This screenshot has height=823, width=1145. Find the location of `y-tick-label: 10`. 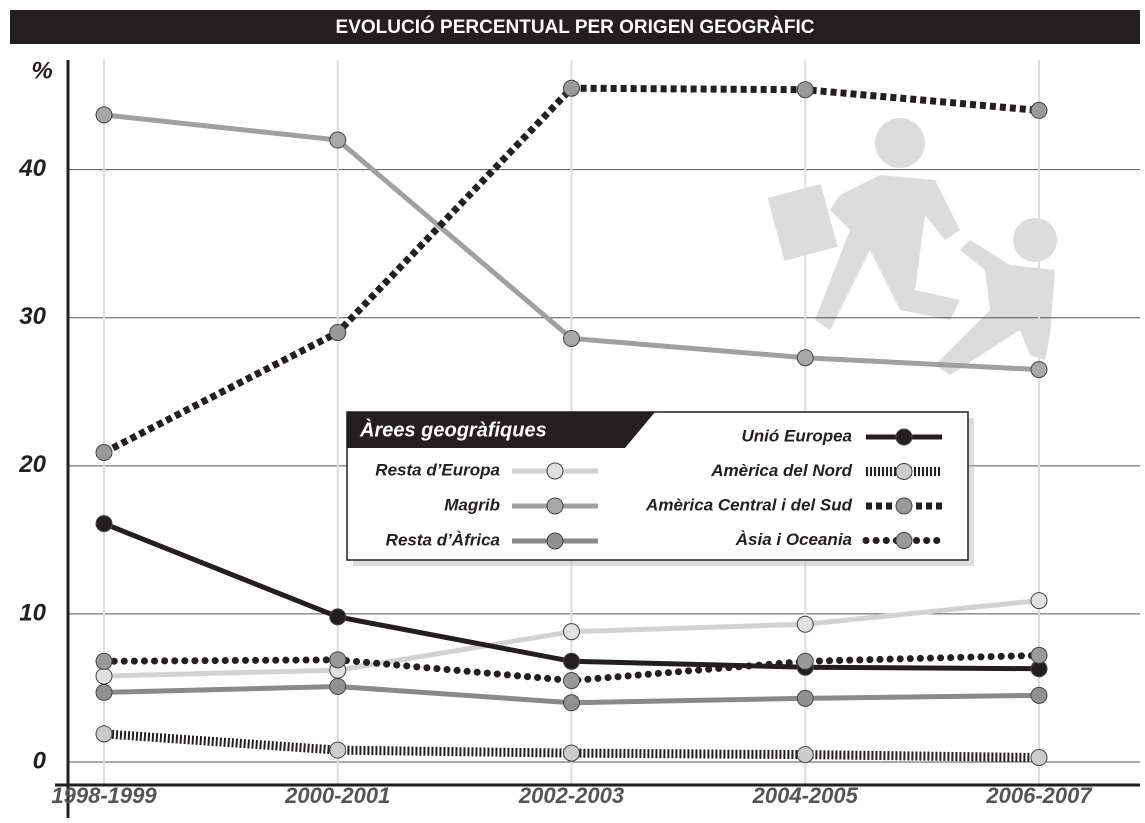

y-tick-label: 10 is located at coordinates (32, 612).